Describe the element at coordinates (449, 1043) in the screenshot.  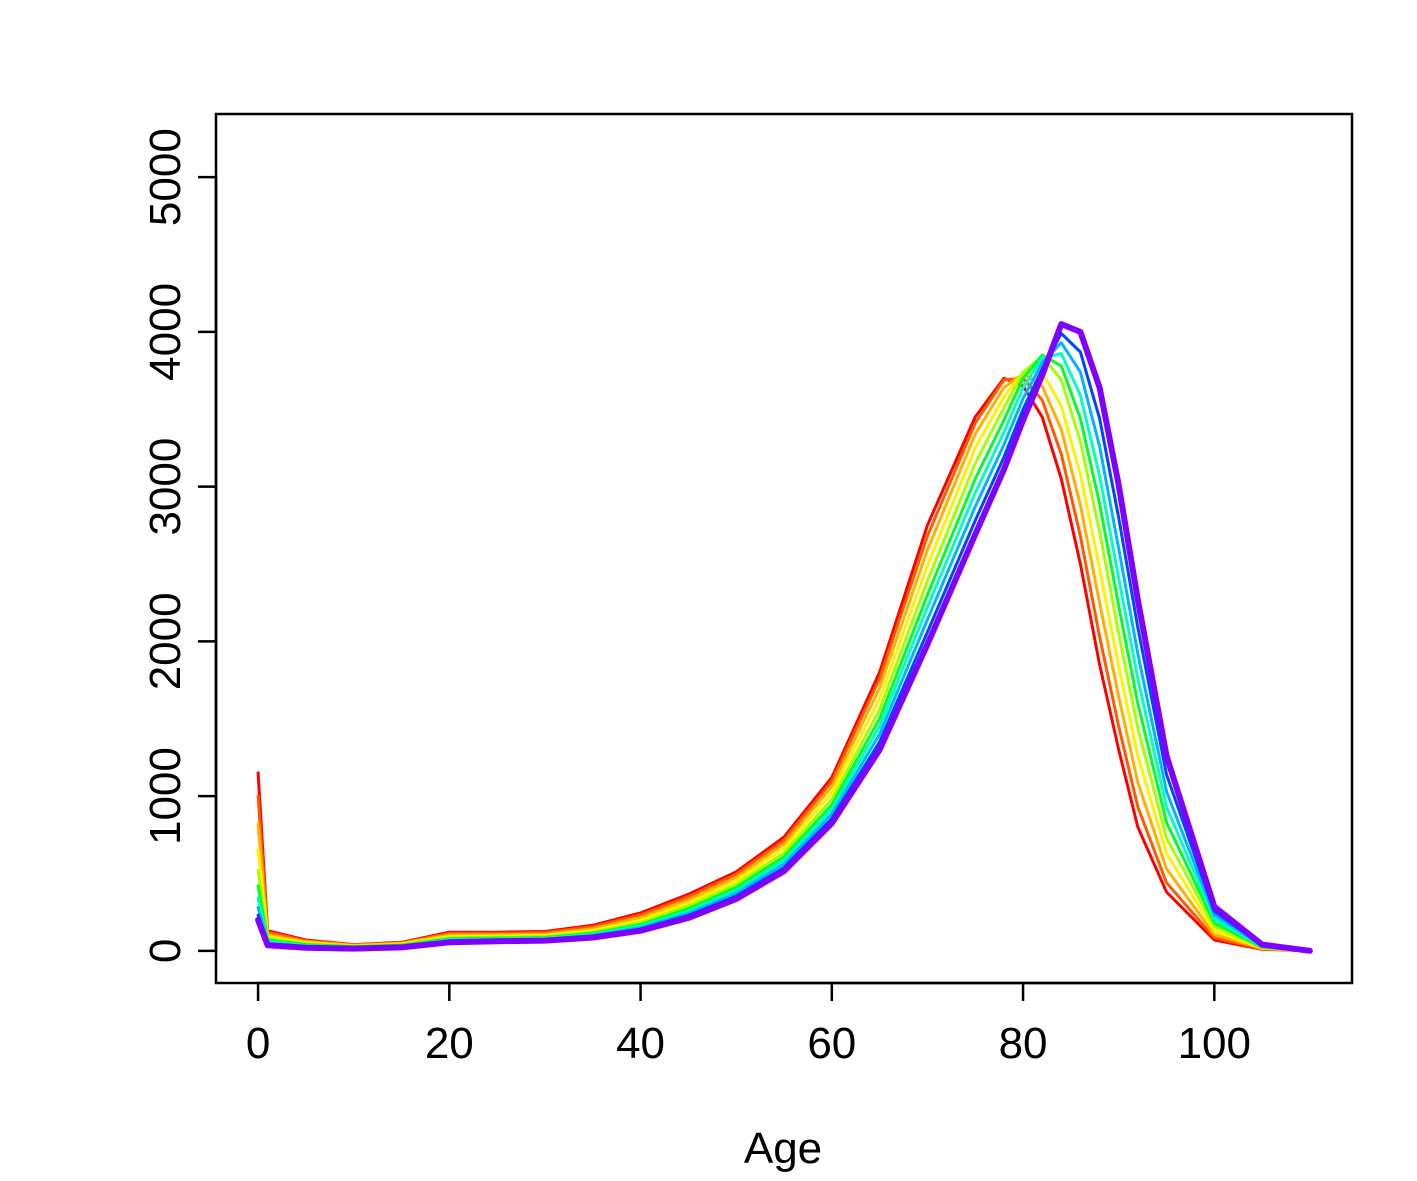
I see `x-tick-label: 20` at that location.